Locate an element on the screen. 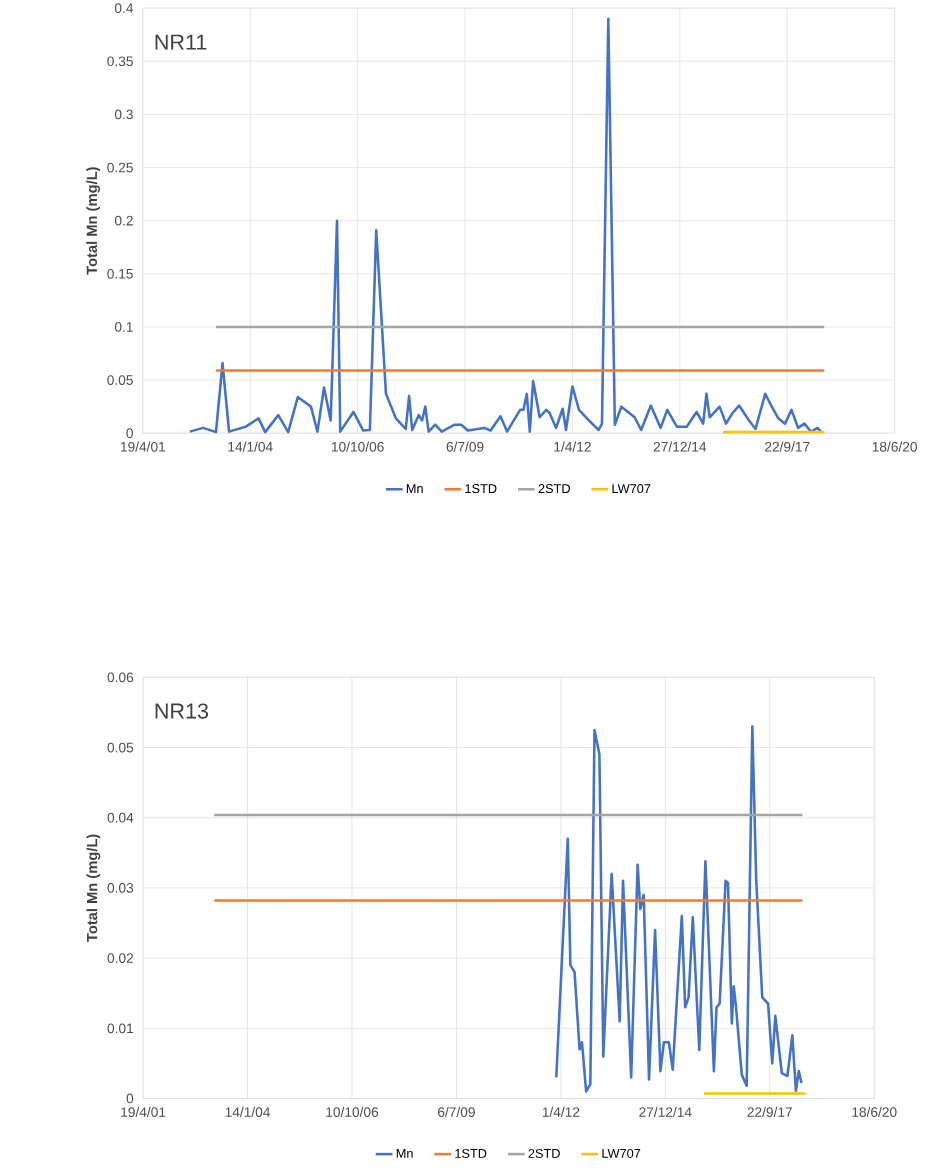 This screenshot has width=940, height=1175. y-tick-label: 0.06 is located at coordinates (120, 677).